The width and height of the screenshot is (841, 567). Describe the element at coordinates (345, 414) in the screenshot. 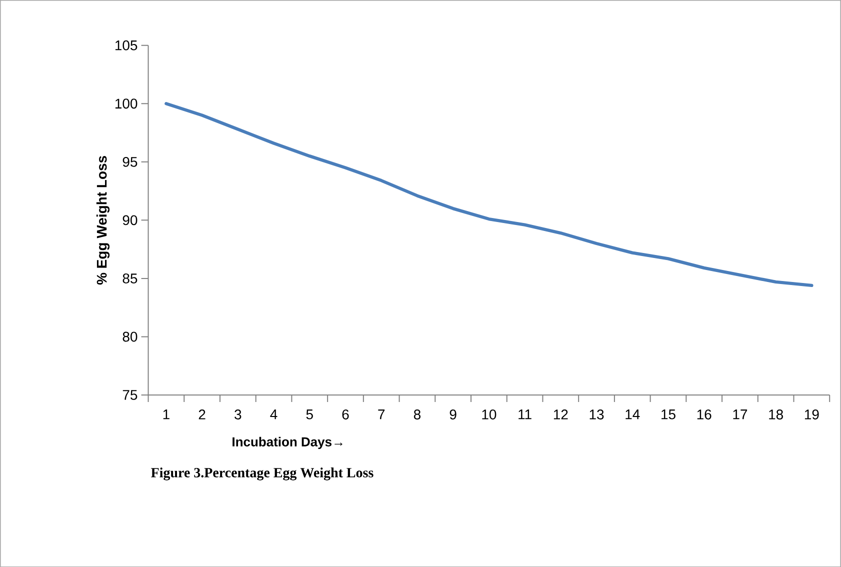

I see `x-tick-label: 6` at that location.